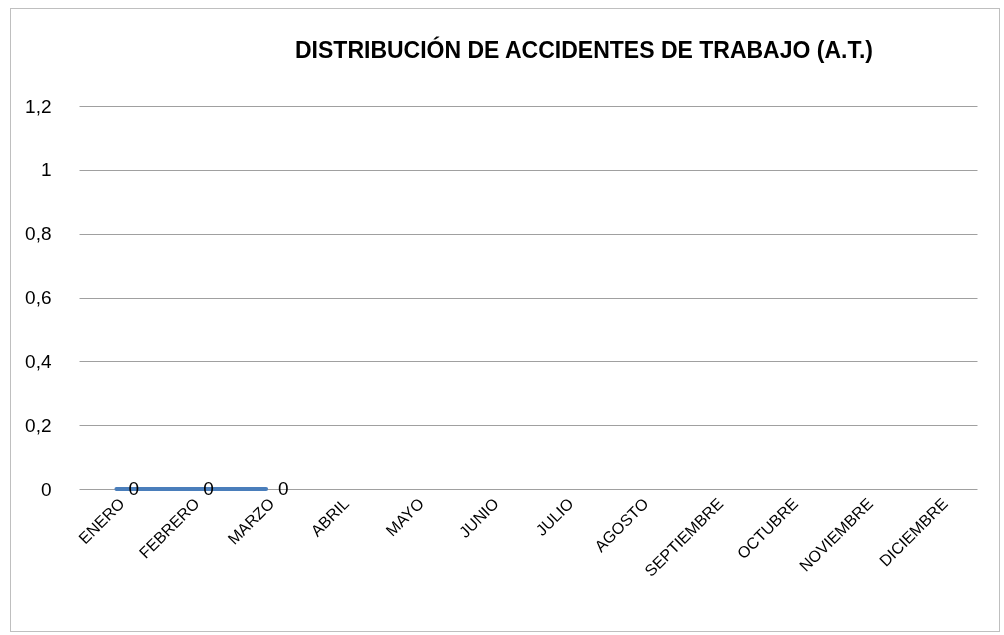  I want to click on y-tick-label: 0,8, so click(38, 234).